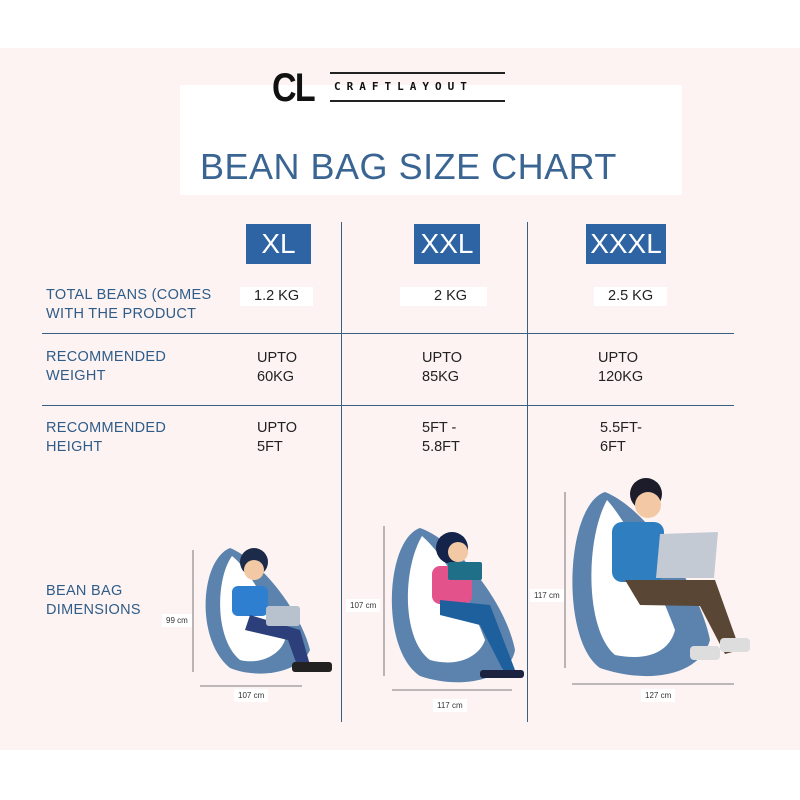  Describe the element at coordinates (408, 166) in the screenshot. I see `page-title: BEAN BAG SIZE CHART` at that location.